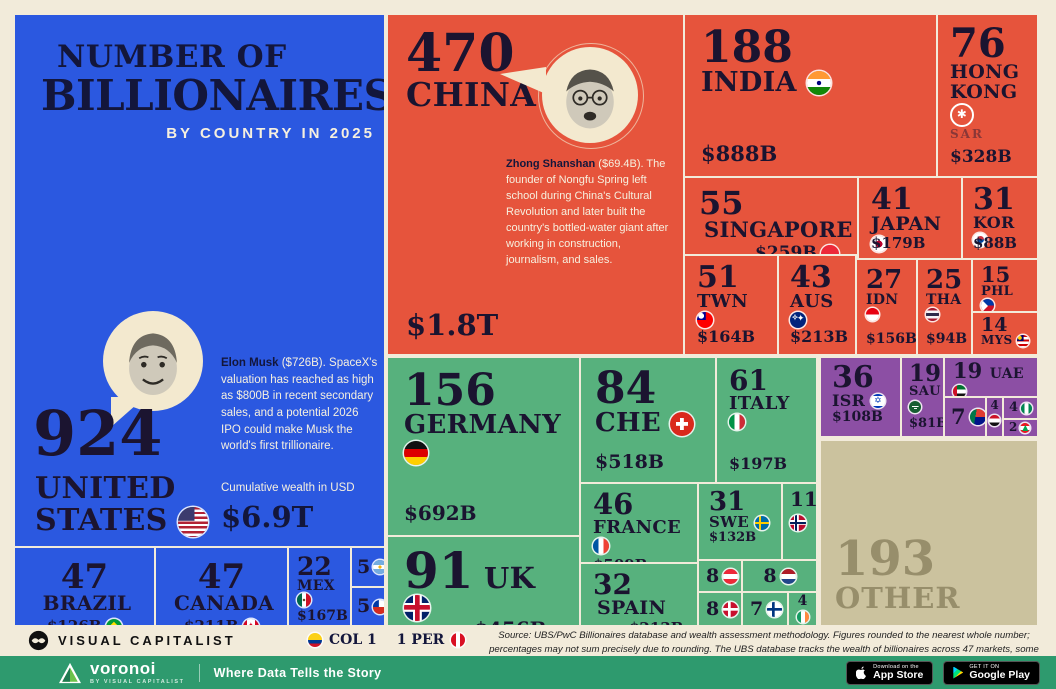 The height and width of the screenshot is (689, 1056). I want to click on indonesia-wealth: $156B, so click(891, 339).